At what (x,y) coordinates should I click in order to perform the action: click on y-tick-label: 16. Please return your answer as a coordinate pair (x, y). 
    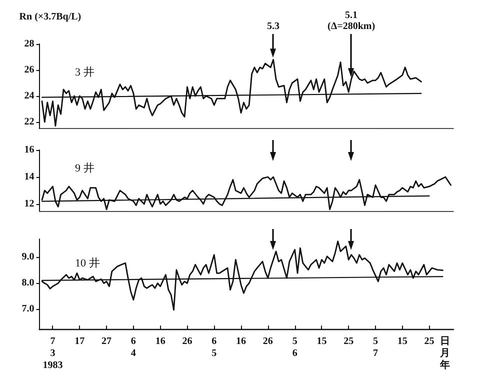
    Looking at the image, I should click on (29, 150).